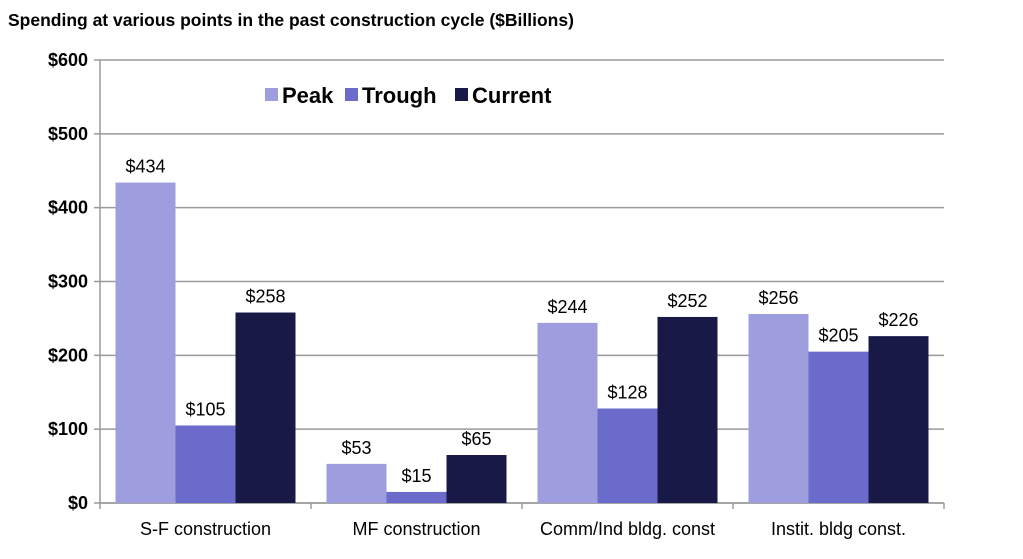 This screenshot has width=1023, height=559. I want to click on x-tick-label: Comm/Ind bldg. const, so click(627, 529).